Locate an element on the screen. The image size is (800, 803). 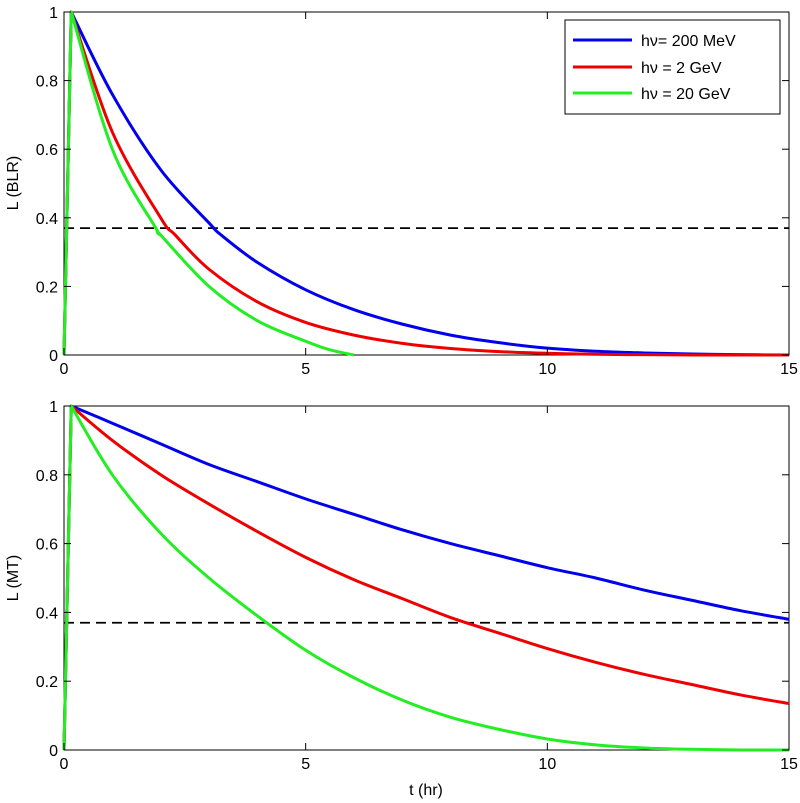
y-tick-label-mt: 0.2 is located at coordinates (47, 682).